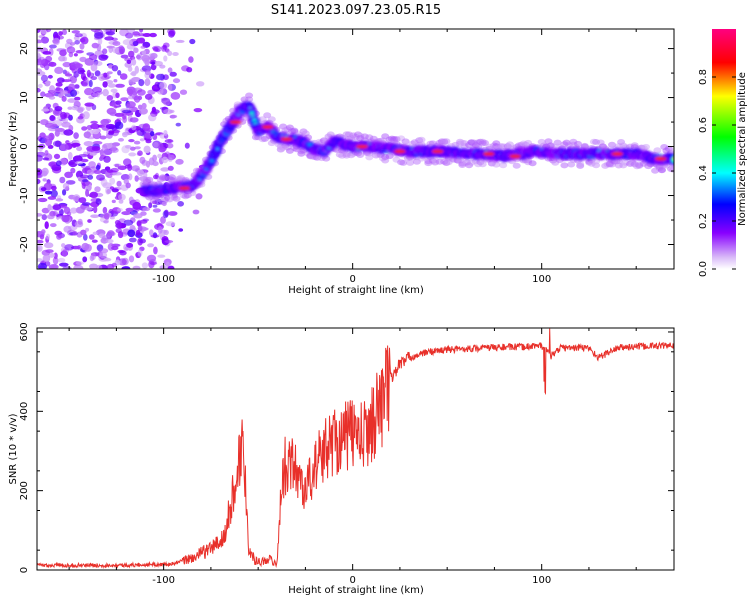  I want to click on snr-ytick-label: 0, so click(24, 570).